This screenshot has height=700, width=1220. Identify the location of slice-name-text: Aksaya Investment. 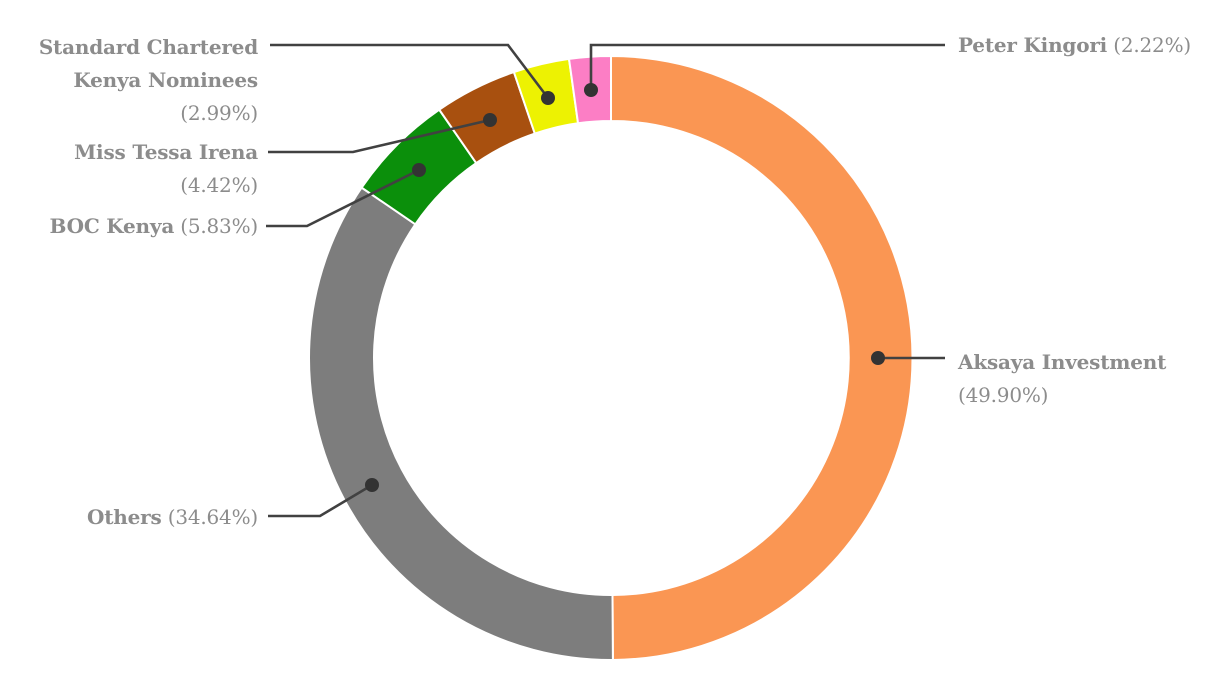
(1062, 362).